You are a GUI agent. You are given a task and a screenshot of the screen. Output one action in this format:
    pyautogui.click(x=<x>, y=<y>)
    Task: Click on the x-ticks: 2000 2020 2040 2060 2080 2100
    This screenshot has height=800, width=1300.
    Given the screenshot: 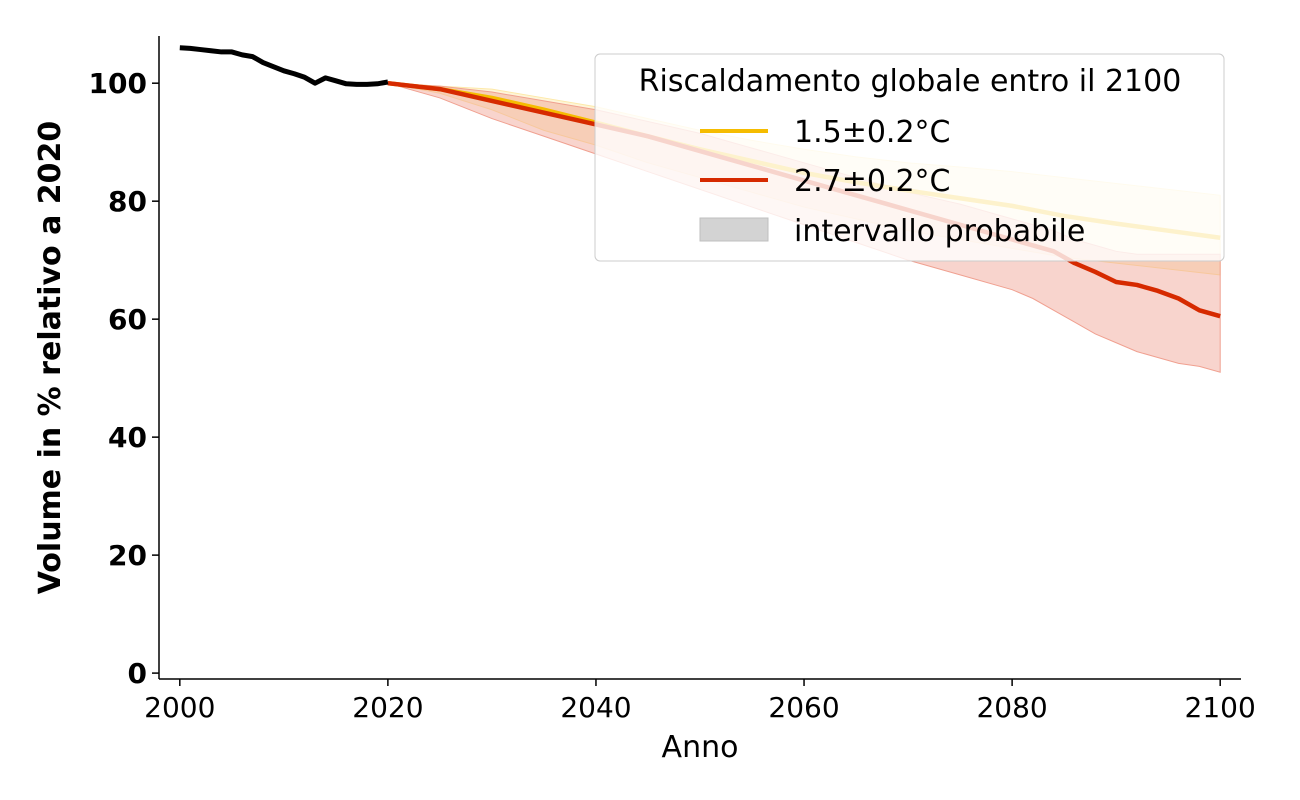 What is the action you would take?
    pyautogui.click(x=700, y=701)
    